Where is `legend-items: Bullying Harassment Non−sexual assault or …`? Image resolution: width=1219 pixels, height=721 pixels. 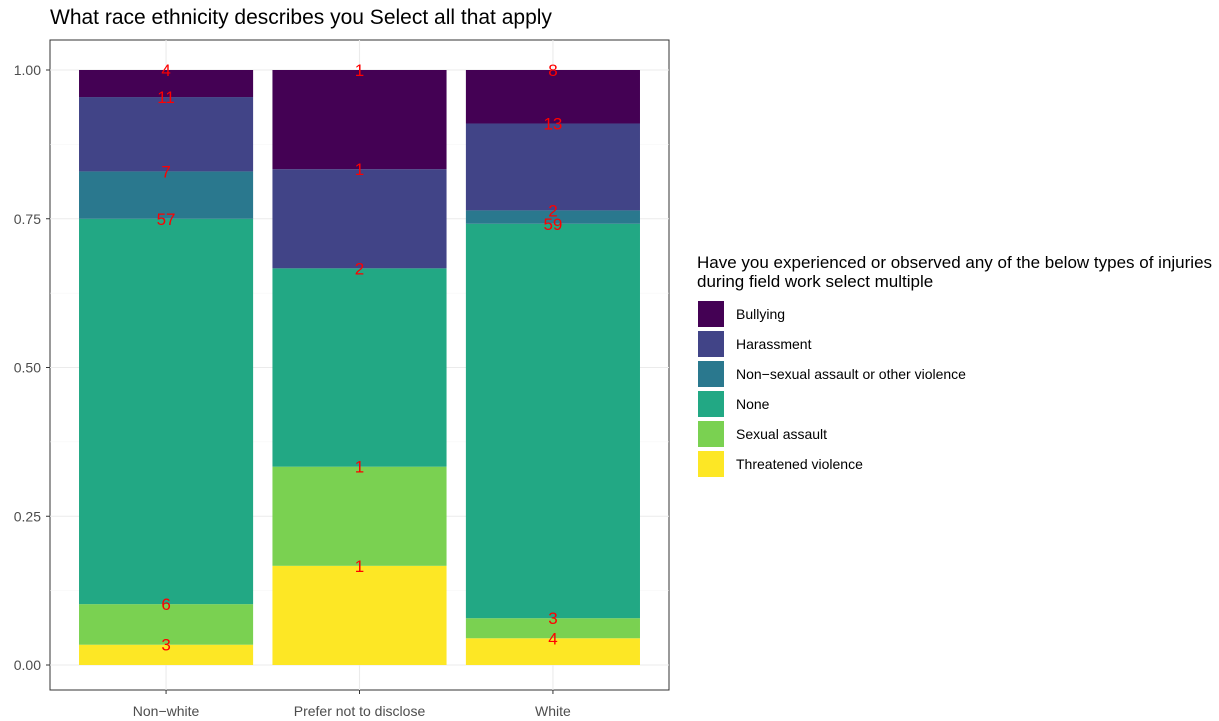
legend-items: Bullying Harassment Non−sexual assault or … is located at coordinates (957, 389).